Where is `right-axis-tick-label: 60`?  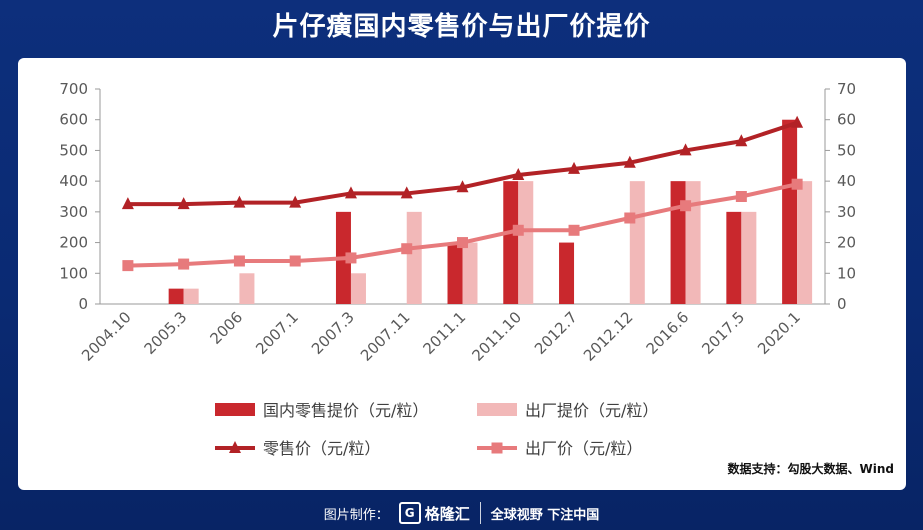 right-axis-tick-label: 60 is located at coordinates (846, 120).